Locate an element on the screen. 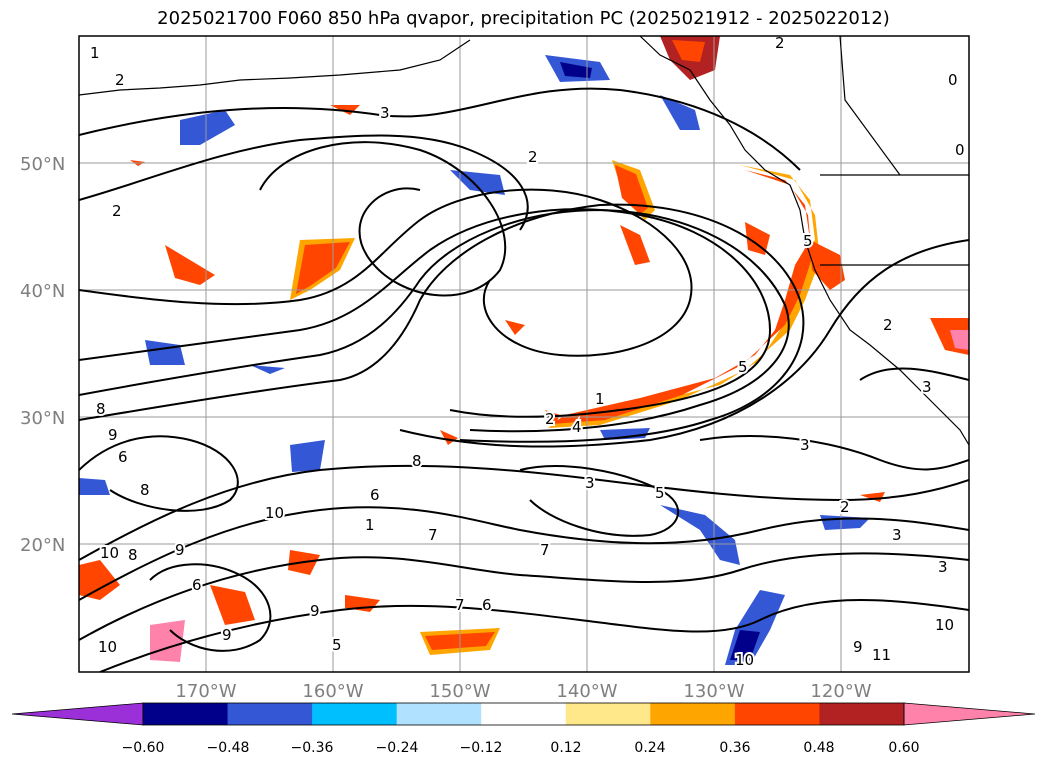  lat-tick-label: 50°N is located at coordinates (42, 164).